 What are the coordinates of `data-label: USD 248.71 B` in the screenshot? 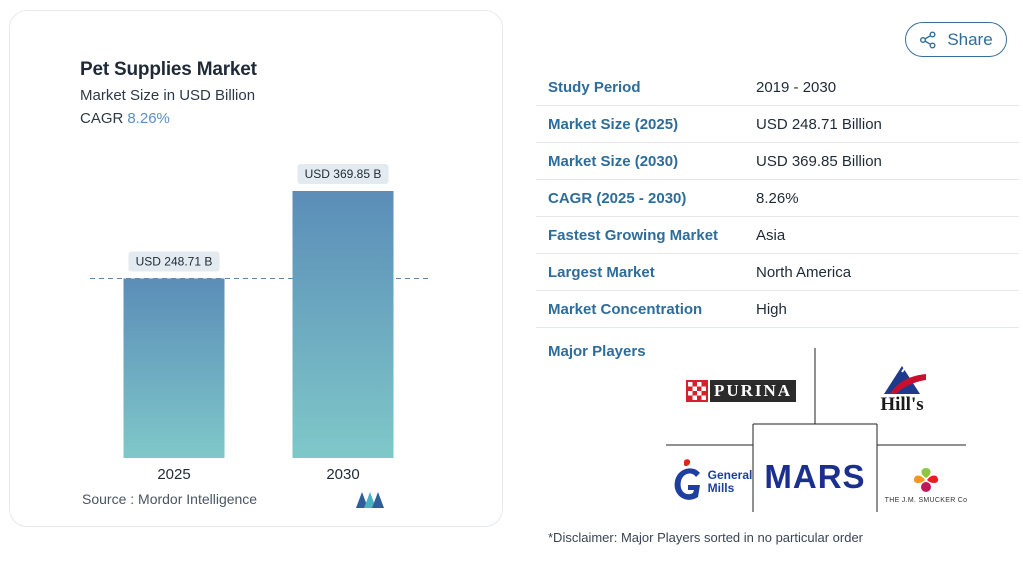 It's located at (174, 261).